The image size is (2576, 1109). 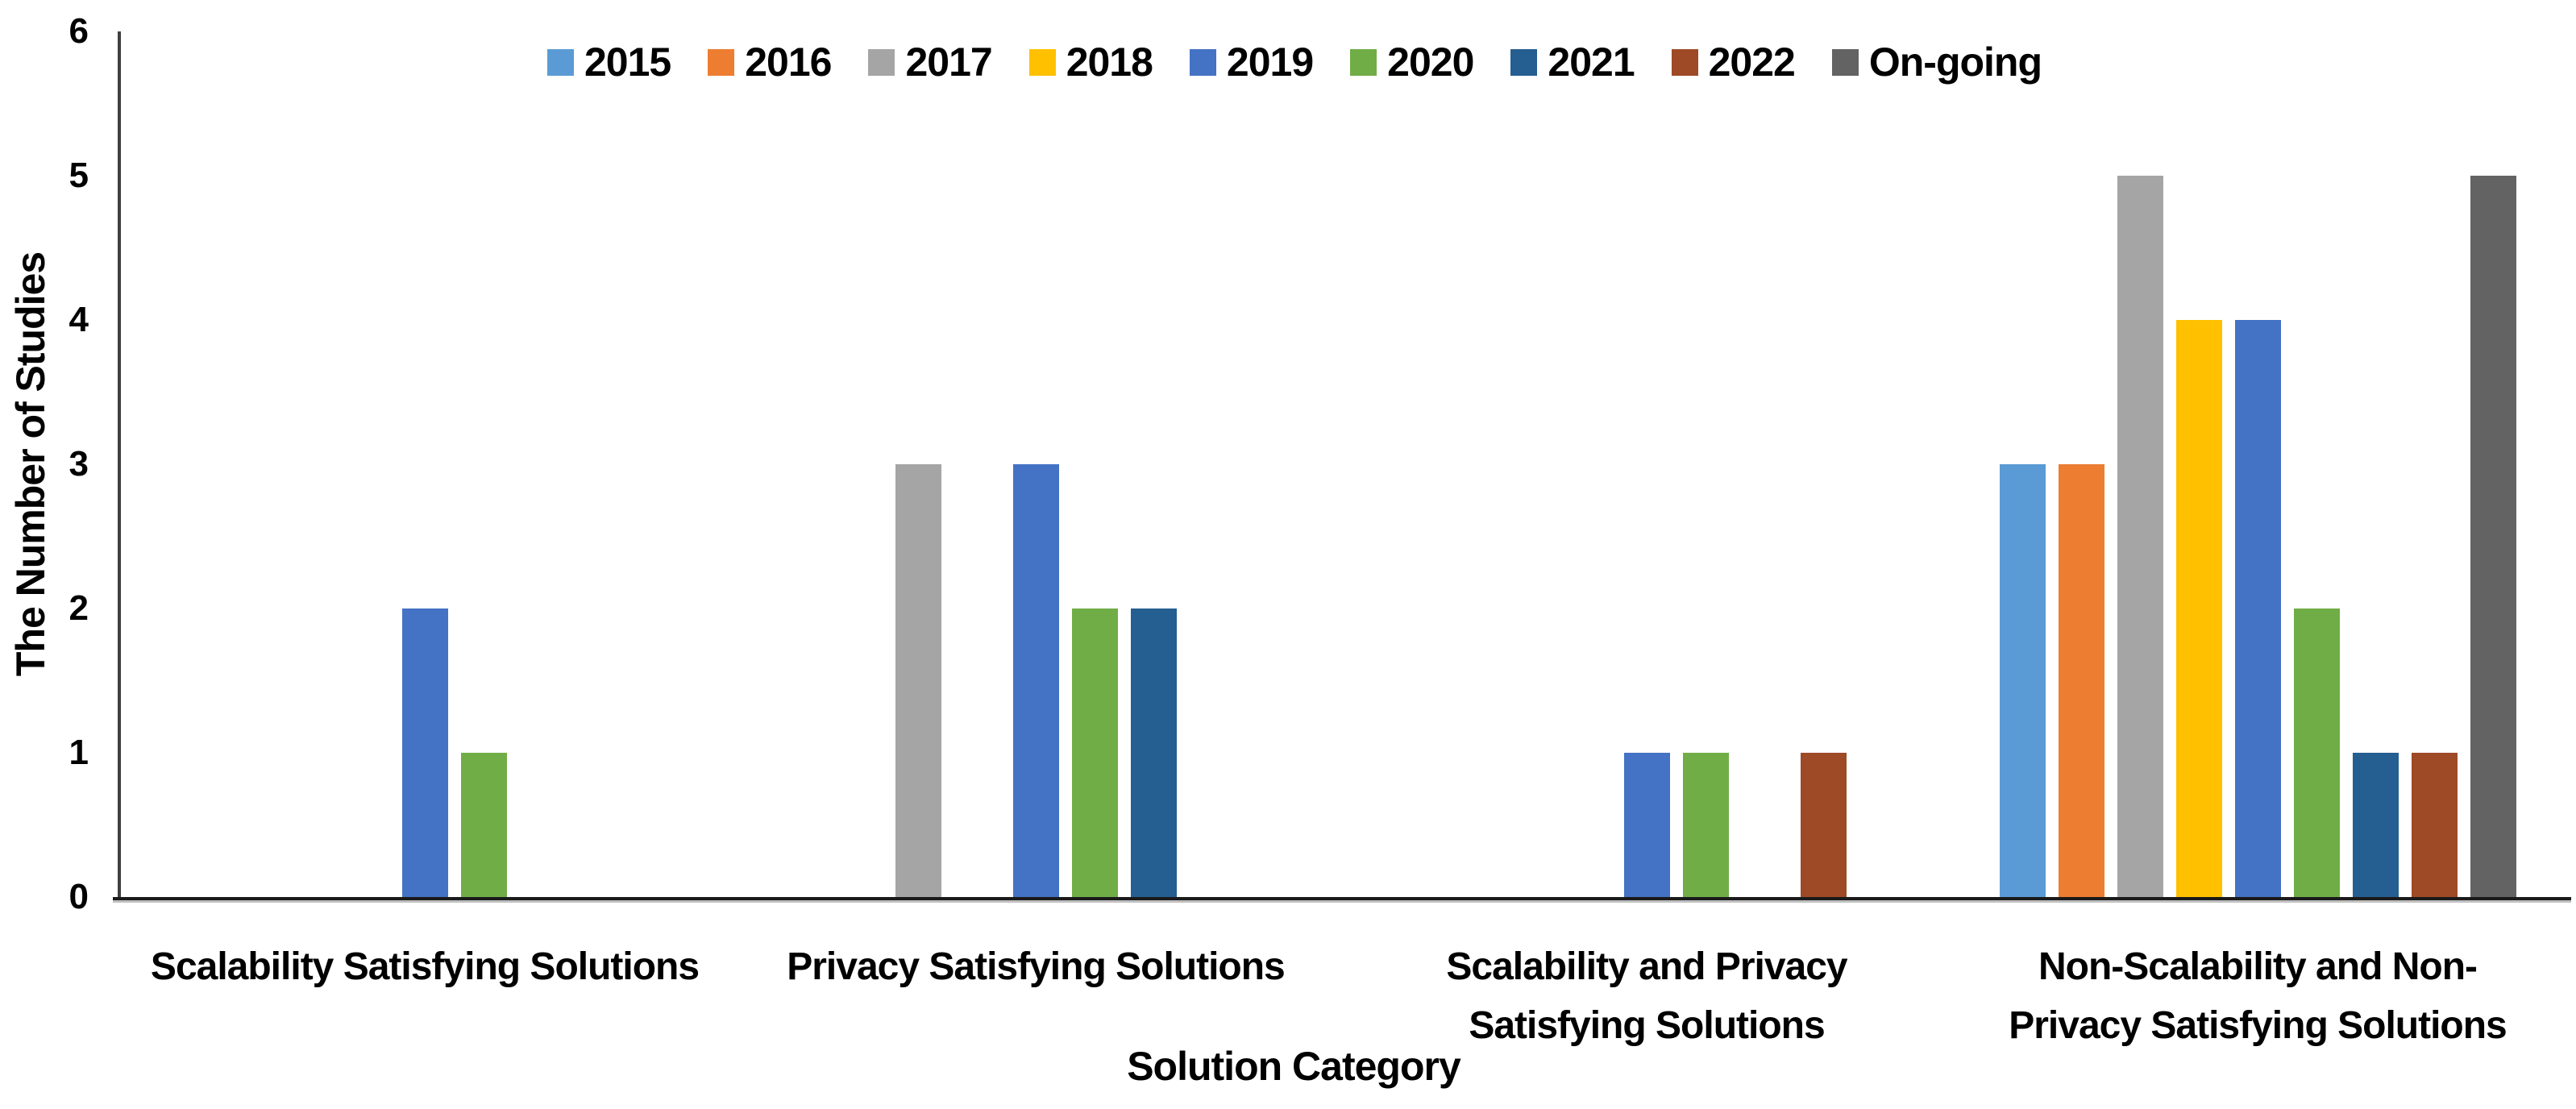 I want to click on y-tick-label-5: 5, so click(x=79, y=175).